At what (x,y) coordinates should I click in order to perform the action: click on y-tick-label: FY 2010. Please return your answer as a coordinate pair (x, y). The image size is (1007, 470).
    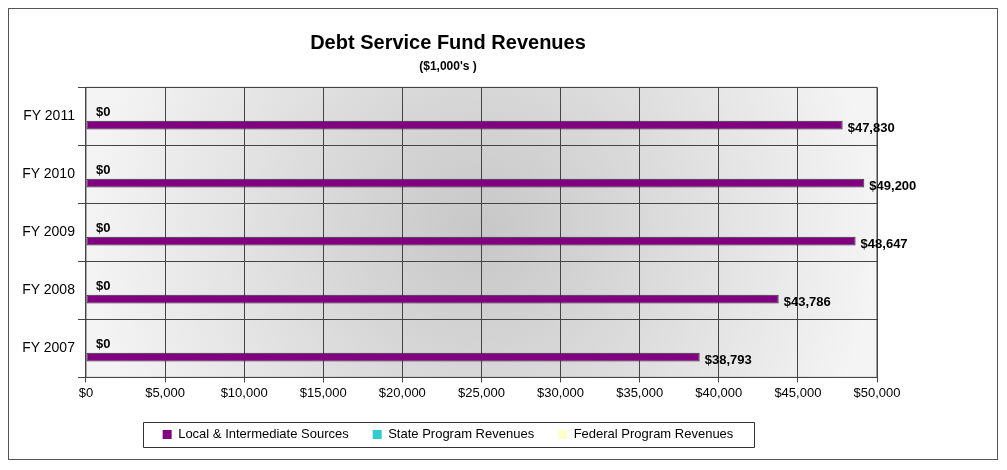
    Looking at the image, I should click on (49, 173).